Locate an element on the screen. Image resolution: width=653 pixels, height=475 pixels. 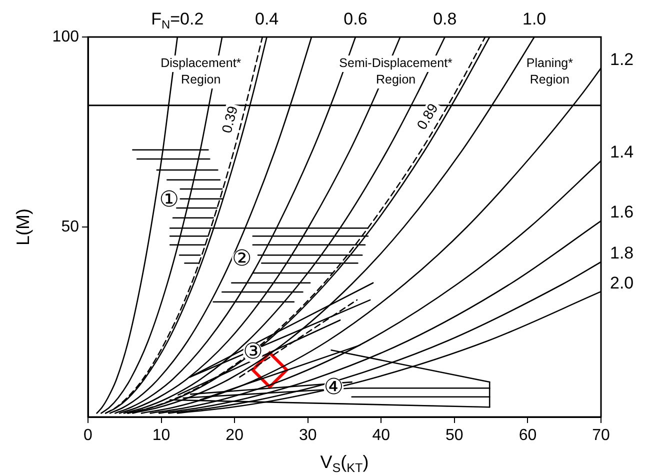
series-label: 1.8 is located at coordinates (622, 253).